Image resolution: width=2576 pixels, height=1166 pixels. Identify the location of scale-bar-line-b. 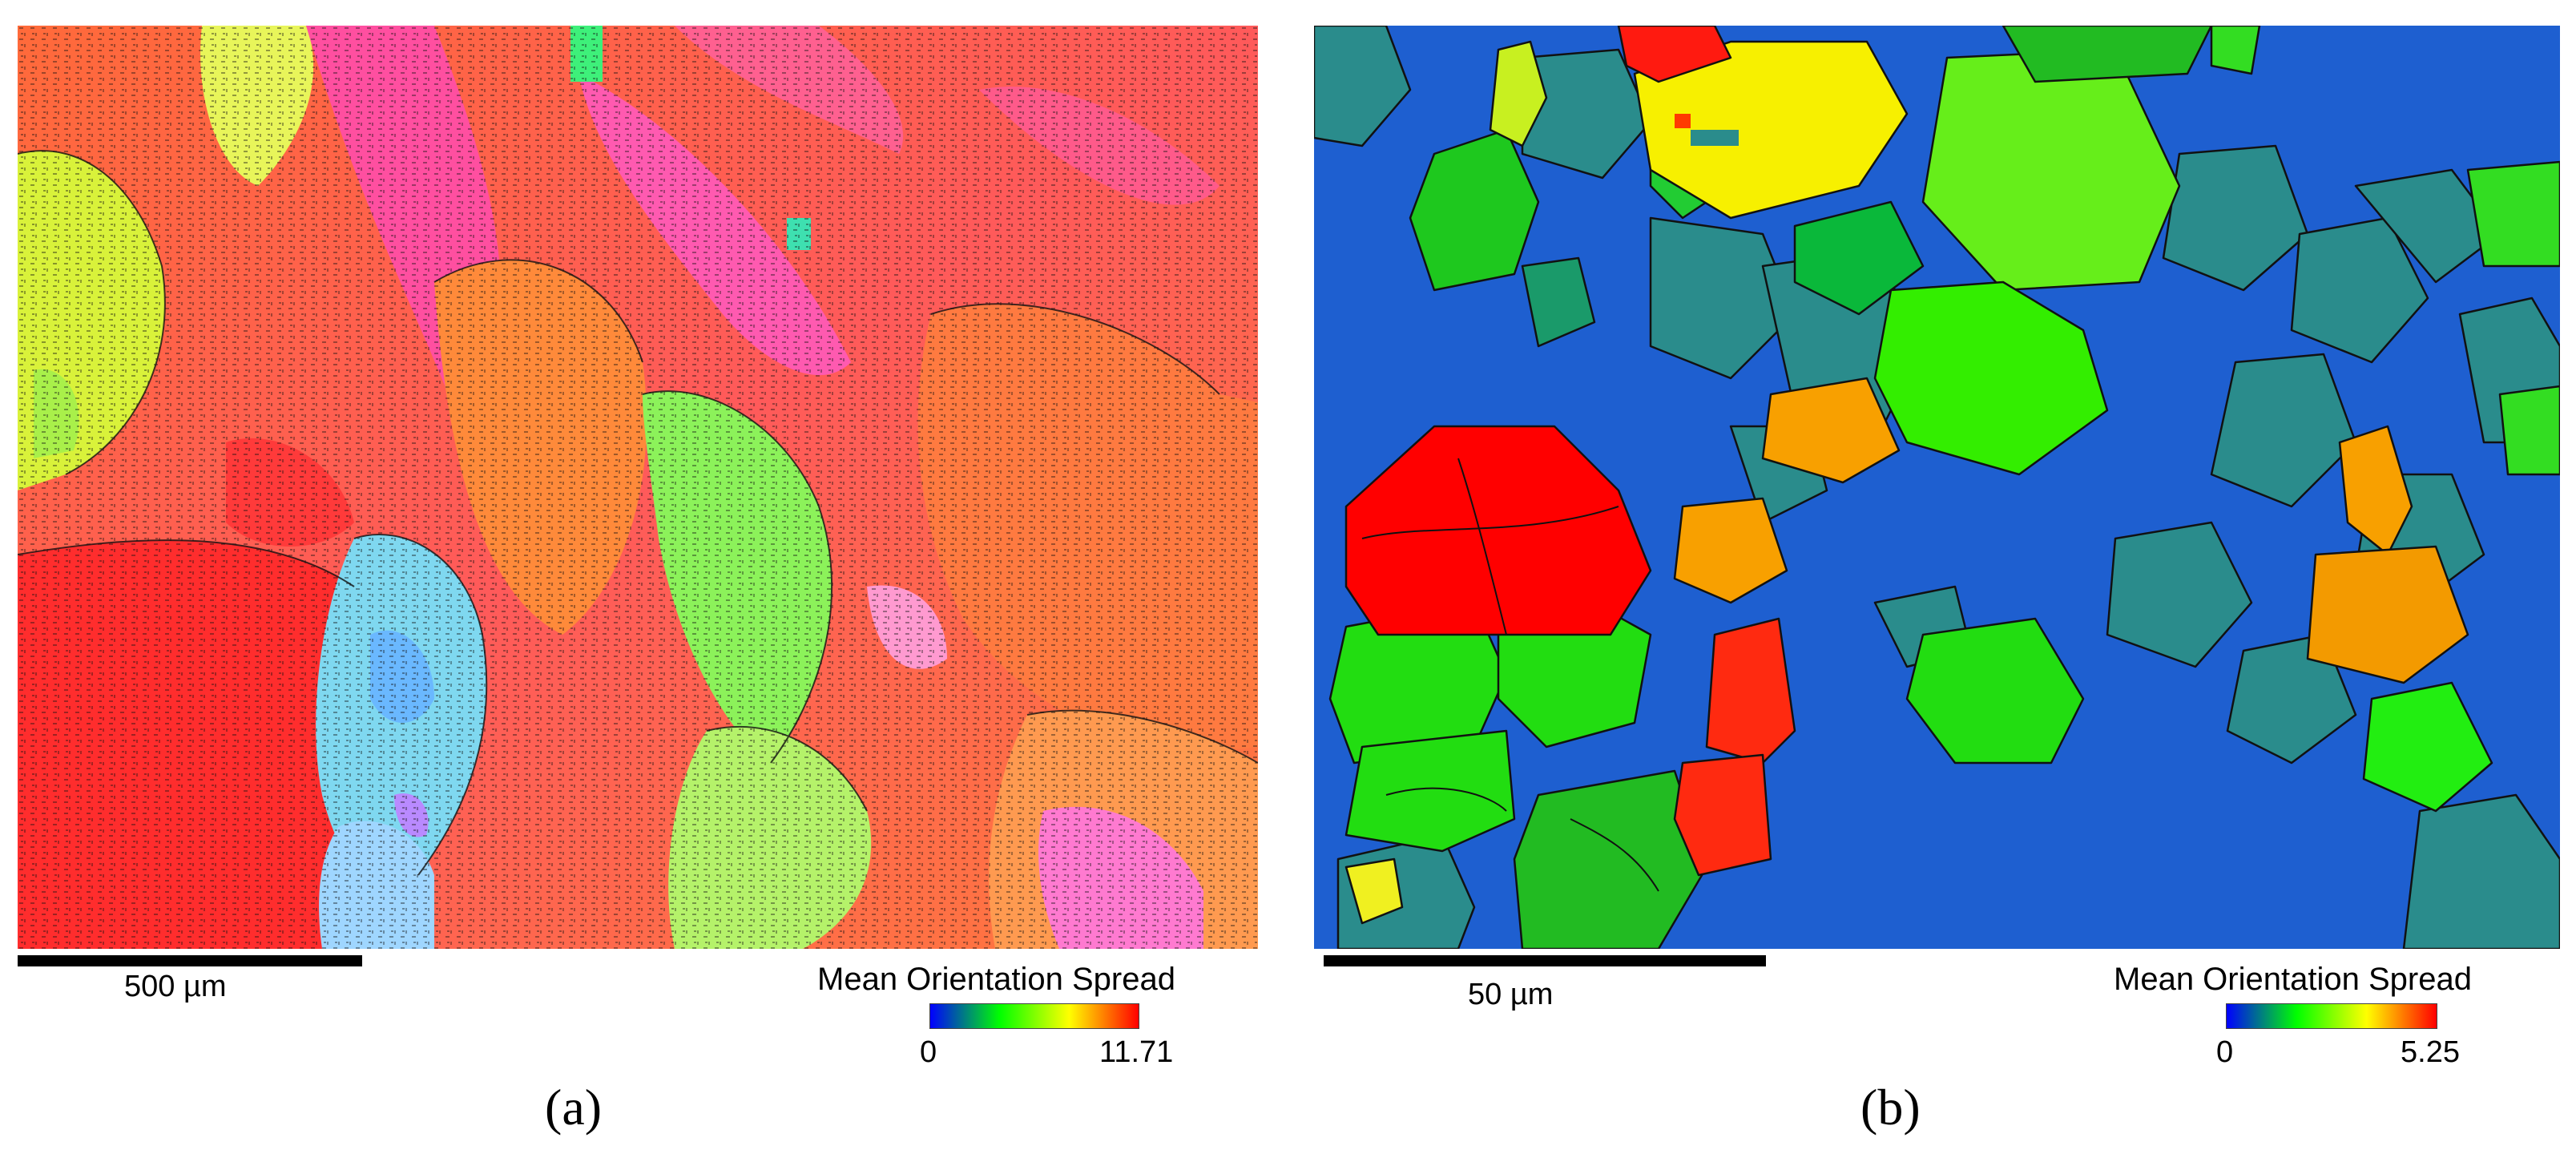
(1545, 960).